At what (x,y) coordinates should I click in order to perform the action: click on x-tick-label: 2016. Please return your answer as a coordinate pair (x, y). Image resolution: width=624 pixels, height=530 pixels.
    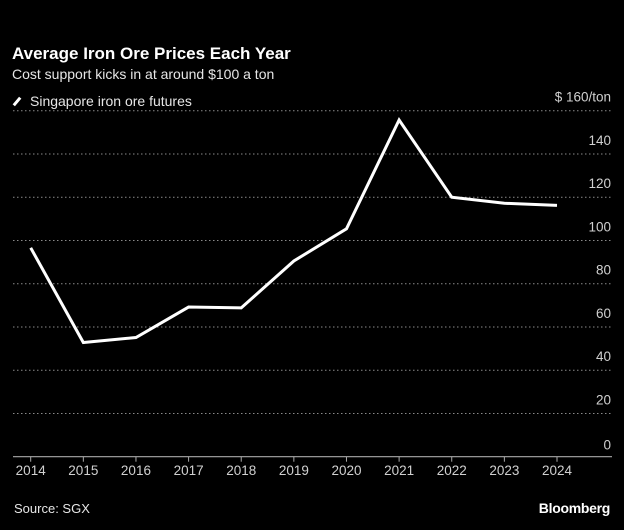
    Looking at the image, I should click on (136, 470).